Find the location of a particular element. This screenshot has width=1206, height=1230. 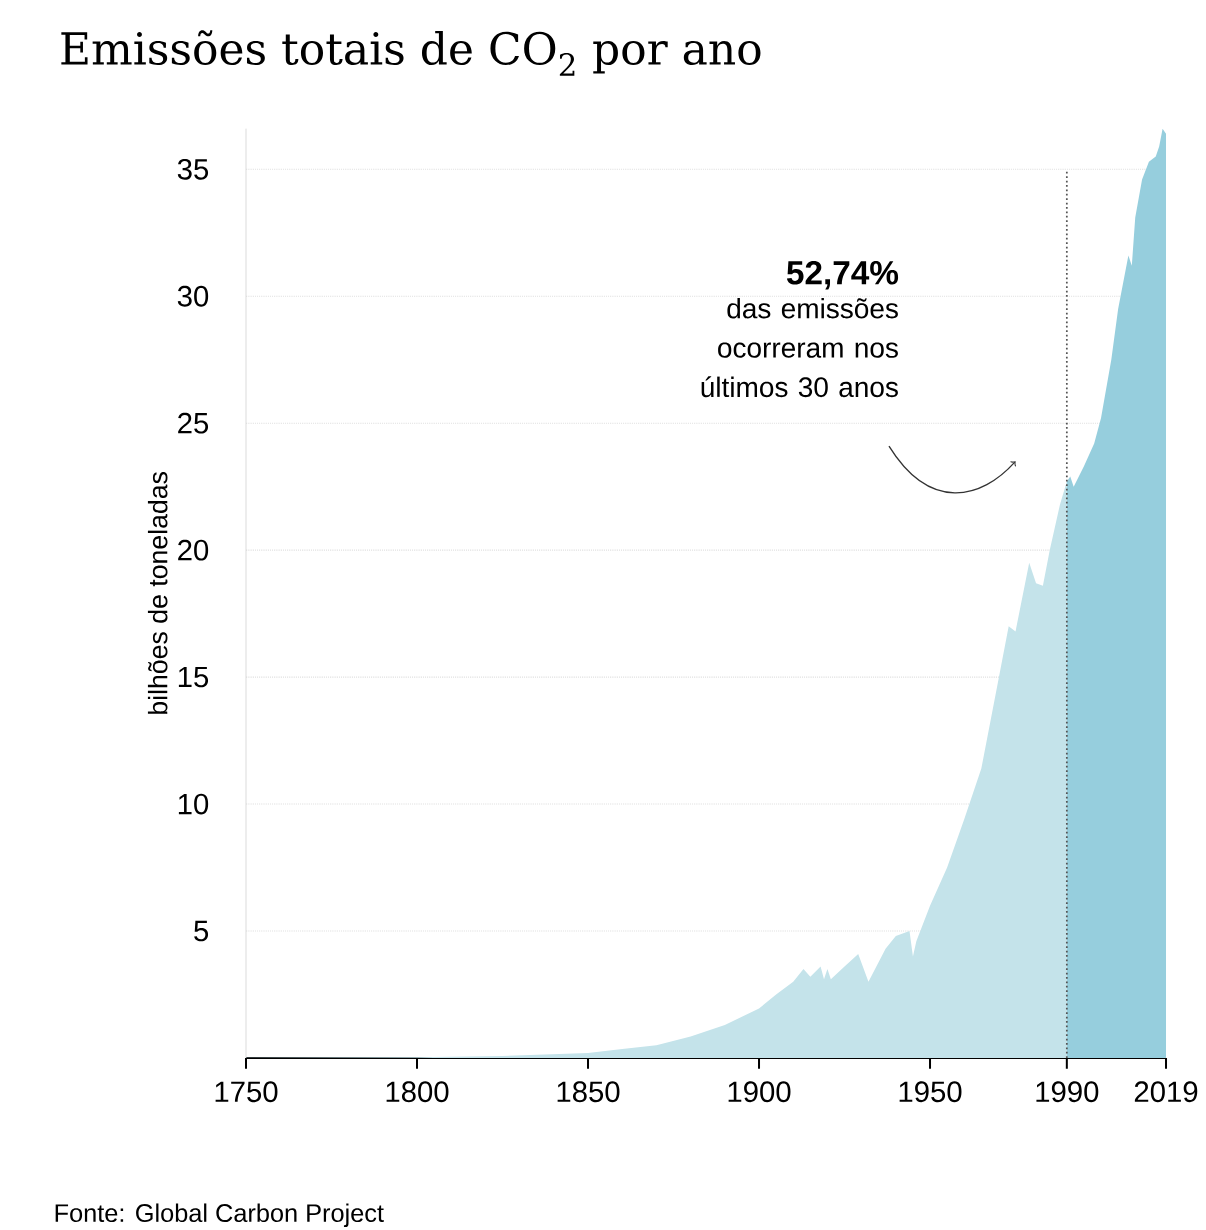

annotation: 52,74% is located at coordinates (842, 275).